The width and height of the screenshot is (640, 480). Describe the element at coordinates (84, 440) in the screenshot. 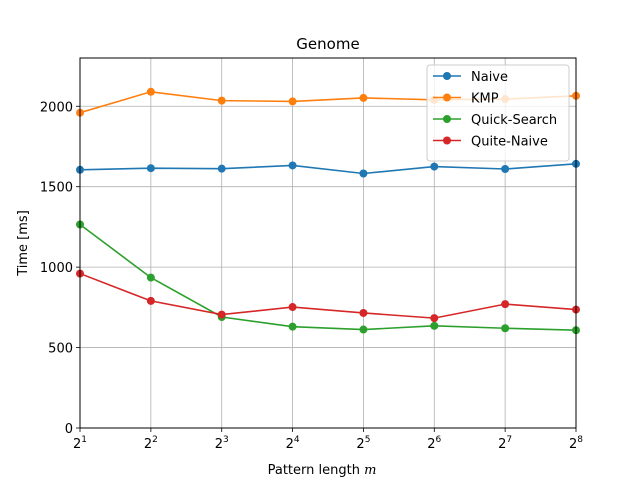

I see `x-tick-exponent: 1` at that location.